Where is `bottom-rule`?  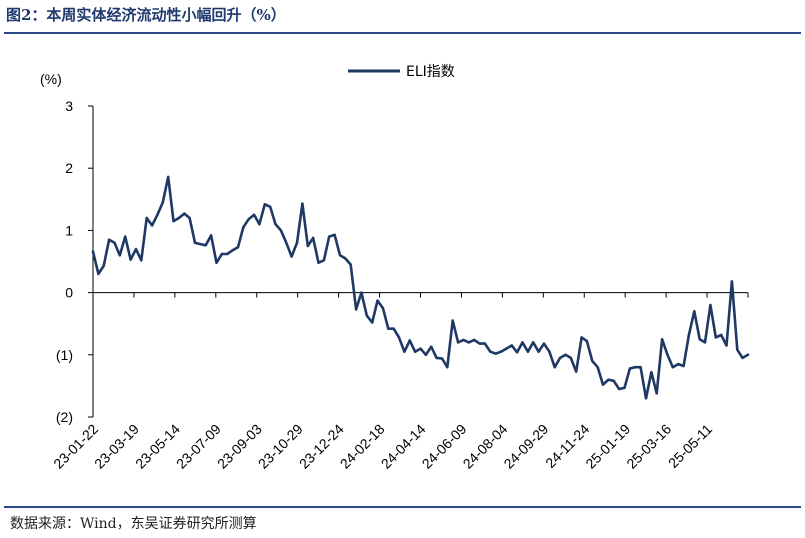
bottom-rule is located at coordinates (402, 507).